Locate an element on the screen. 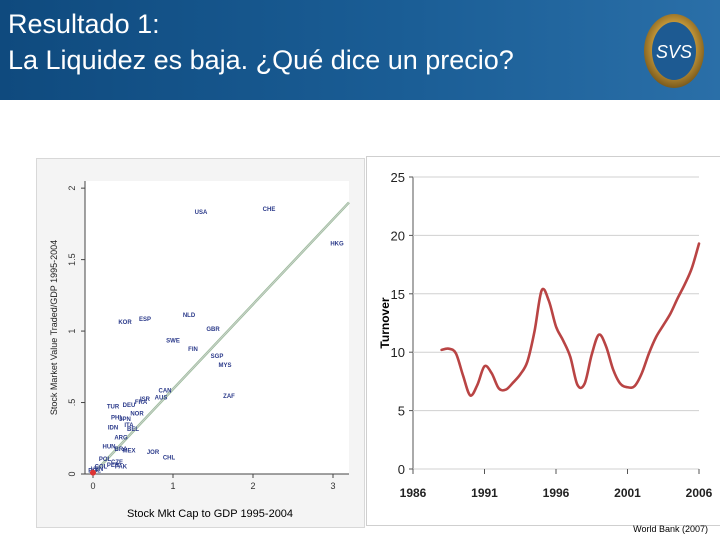  scatter-point-label: AUS is located at coordinates (161, 399).